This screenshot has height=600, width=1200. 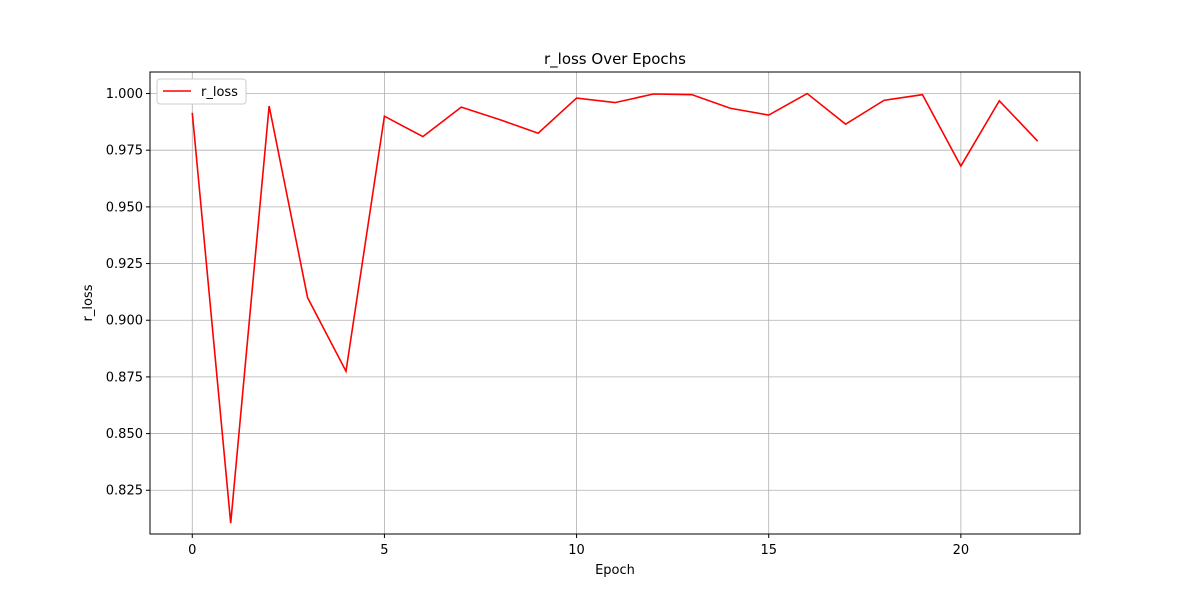 What do you see at coordinates (124, 434) in the screenshot?
I see `y-tick-label: 0.850` at bounding box center [124, 434].